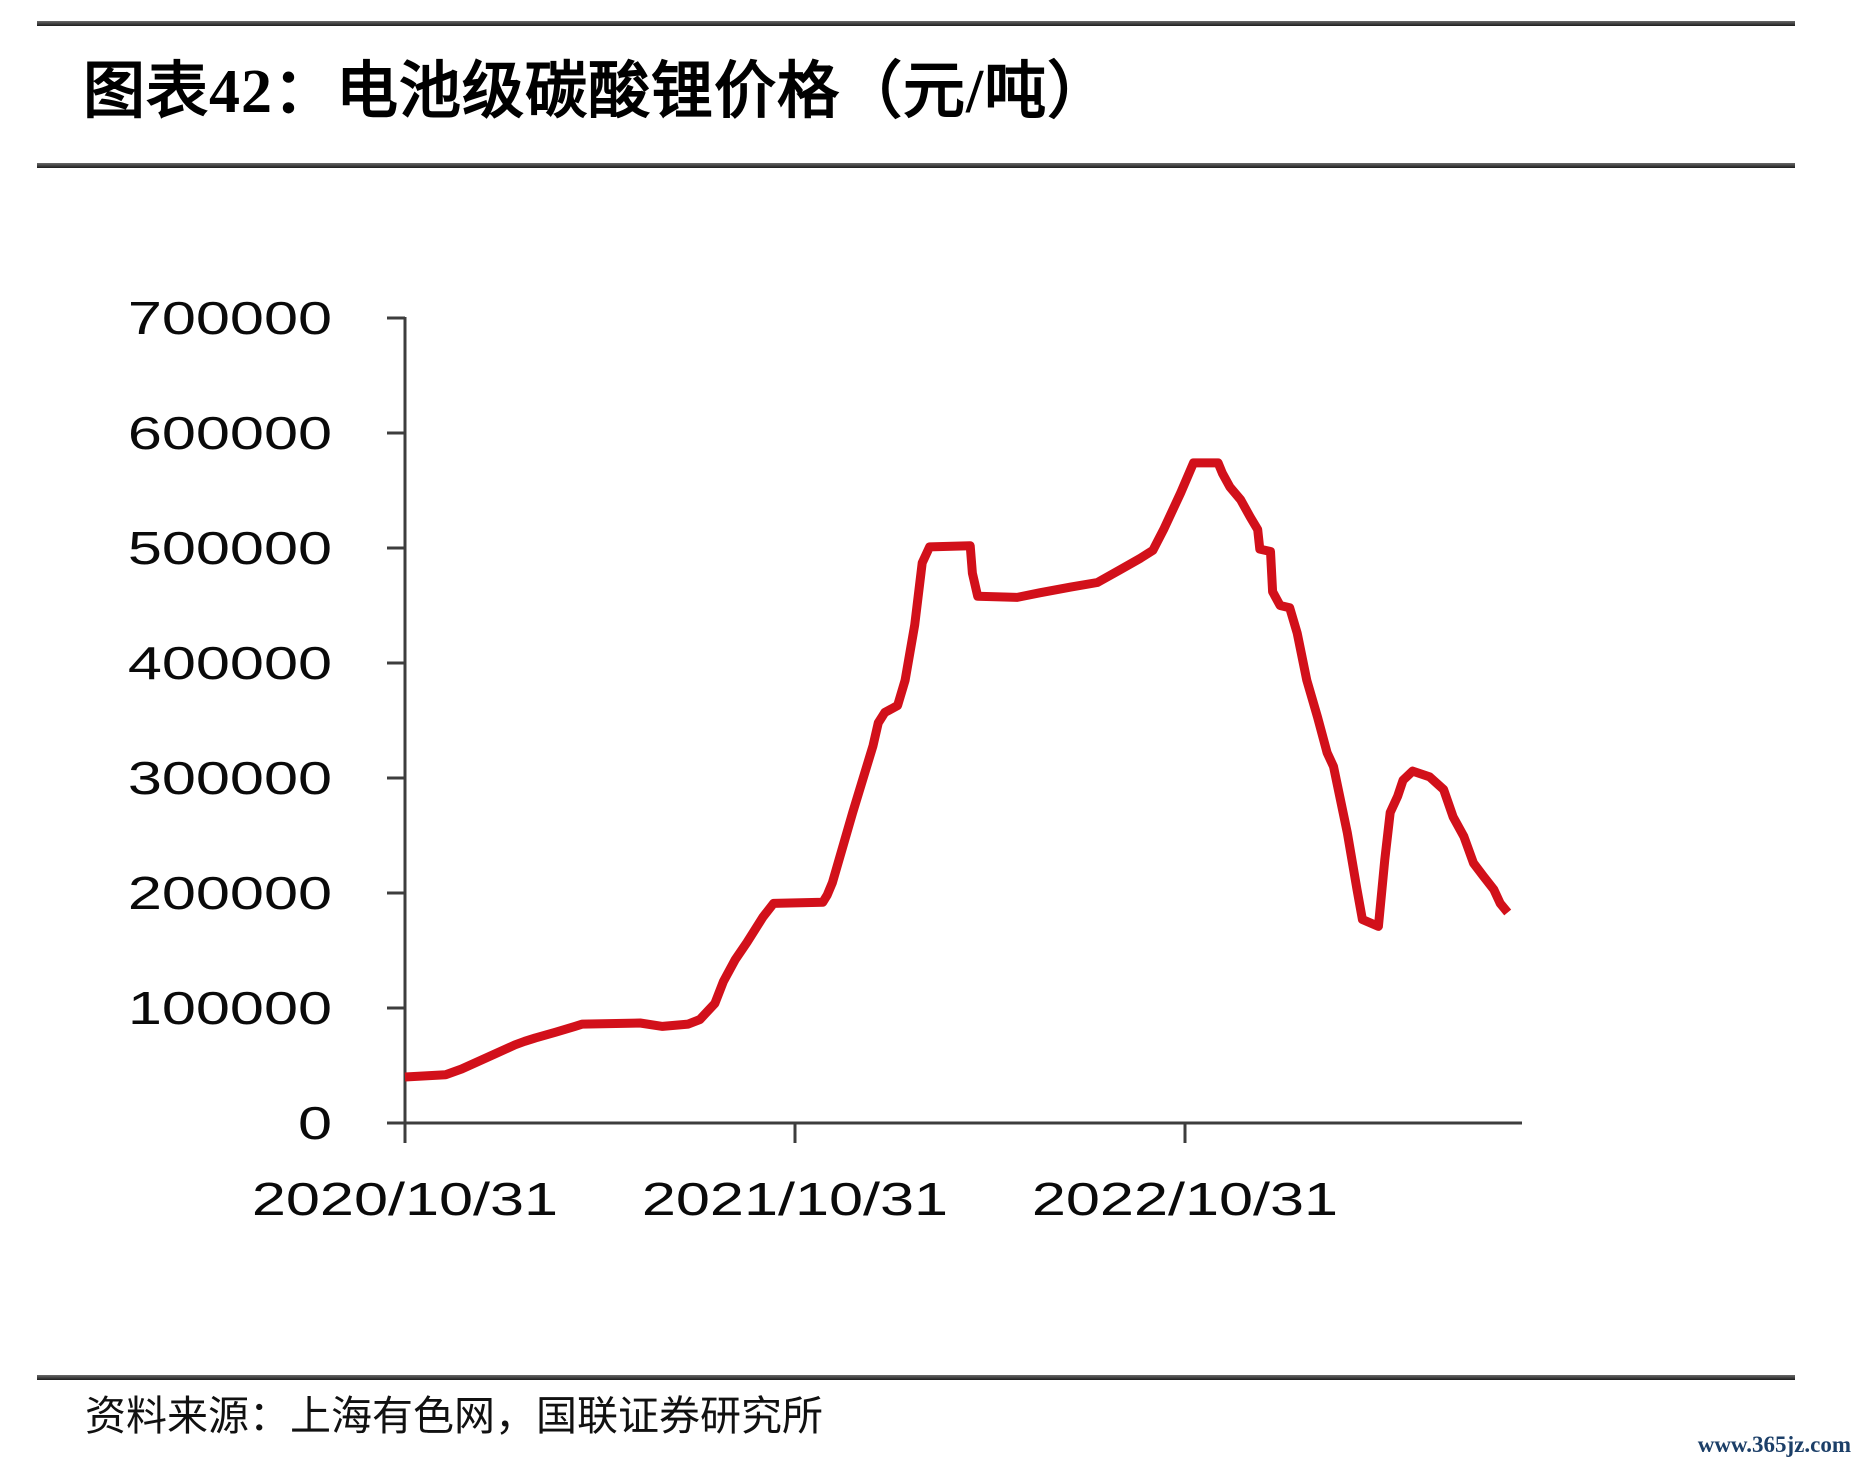  Describe the element at coordinates (229, 433) in the screenshot. I see `y-axis-tick-label: 600000` at that location.